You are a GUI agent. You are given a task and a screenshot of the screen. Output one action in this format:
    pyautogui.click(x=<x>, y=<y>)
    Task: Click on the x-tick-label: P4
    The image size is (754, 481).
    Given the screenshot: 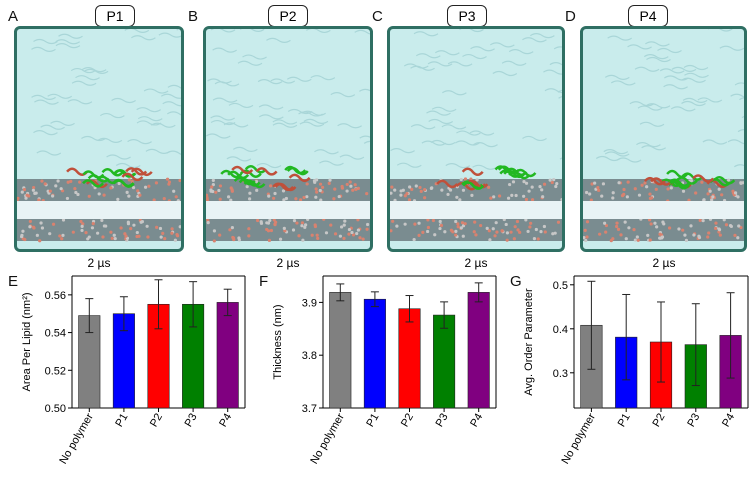 What is the action you would take?
    pyautogui.click(x=225, y=421)
    